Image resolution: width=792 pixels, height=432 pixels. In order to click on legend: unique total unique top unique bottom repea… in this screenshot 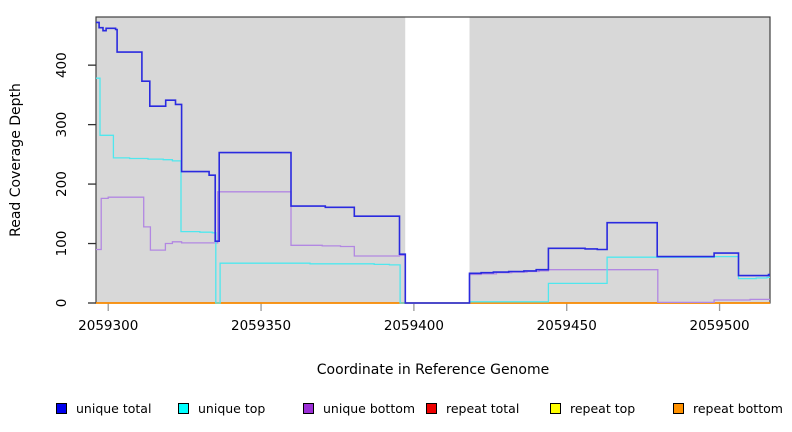, I will do `click(396, 409)`.